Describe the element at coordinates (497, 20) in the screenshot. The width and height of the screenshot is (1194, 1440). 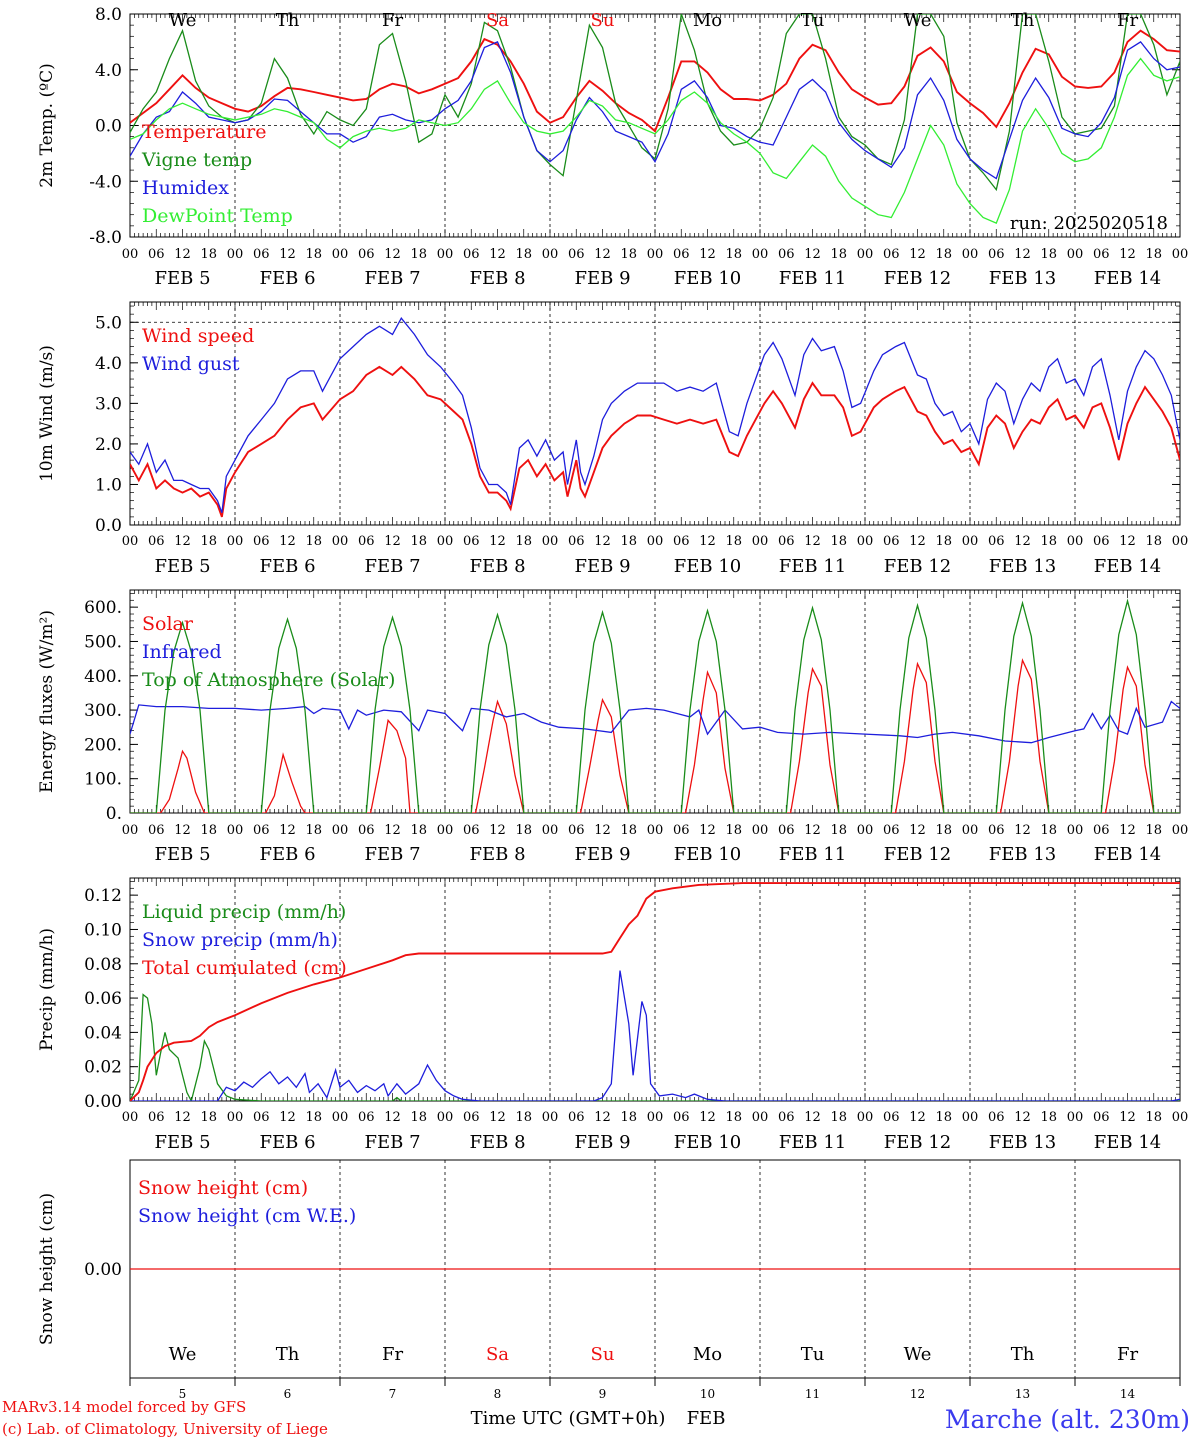
I see `weekday-label: Sa` at that location.